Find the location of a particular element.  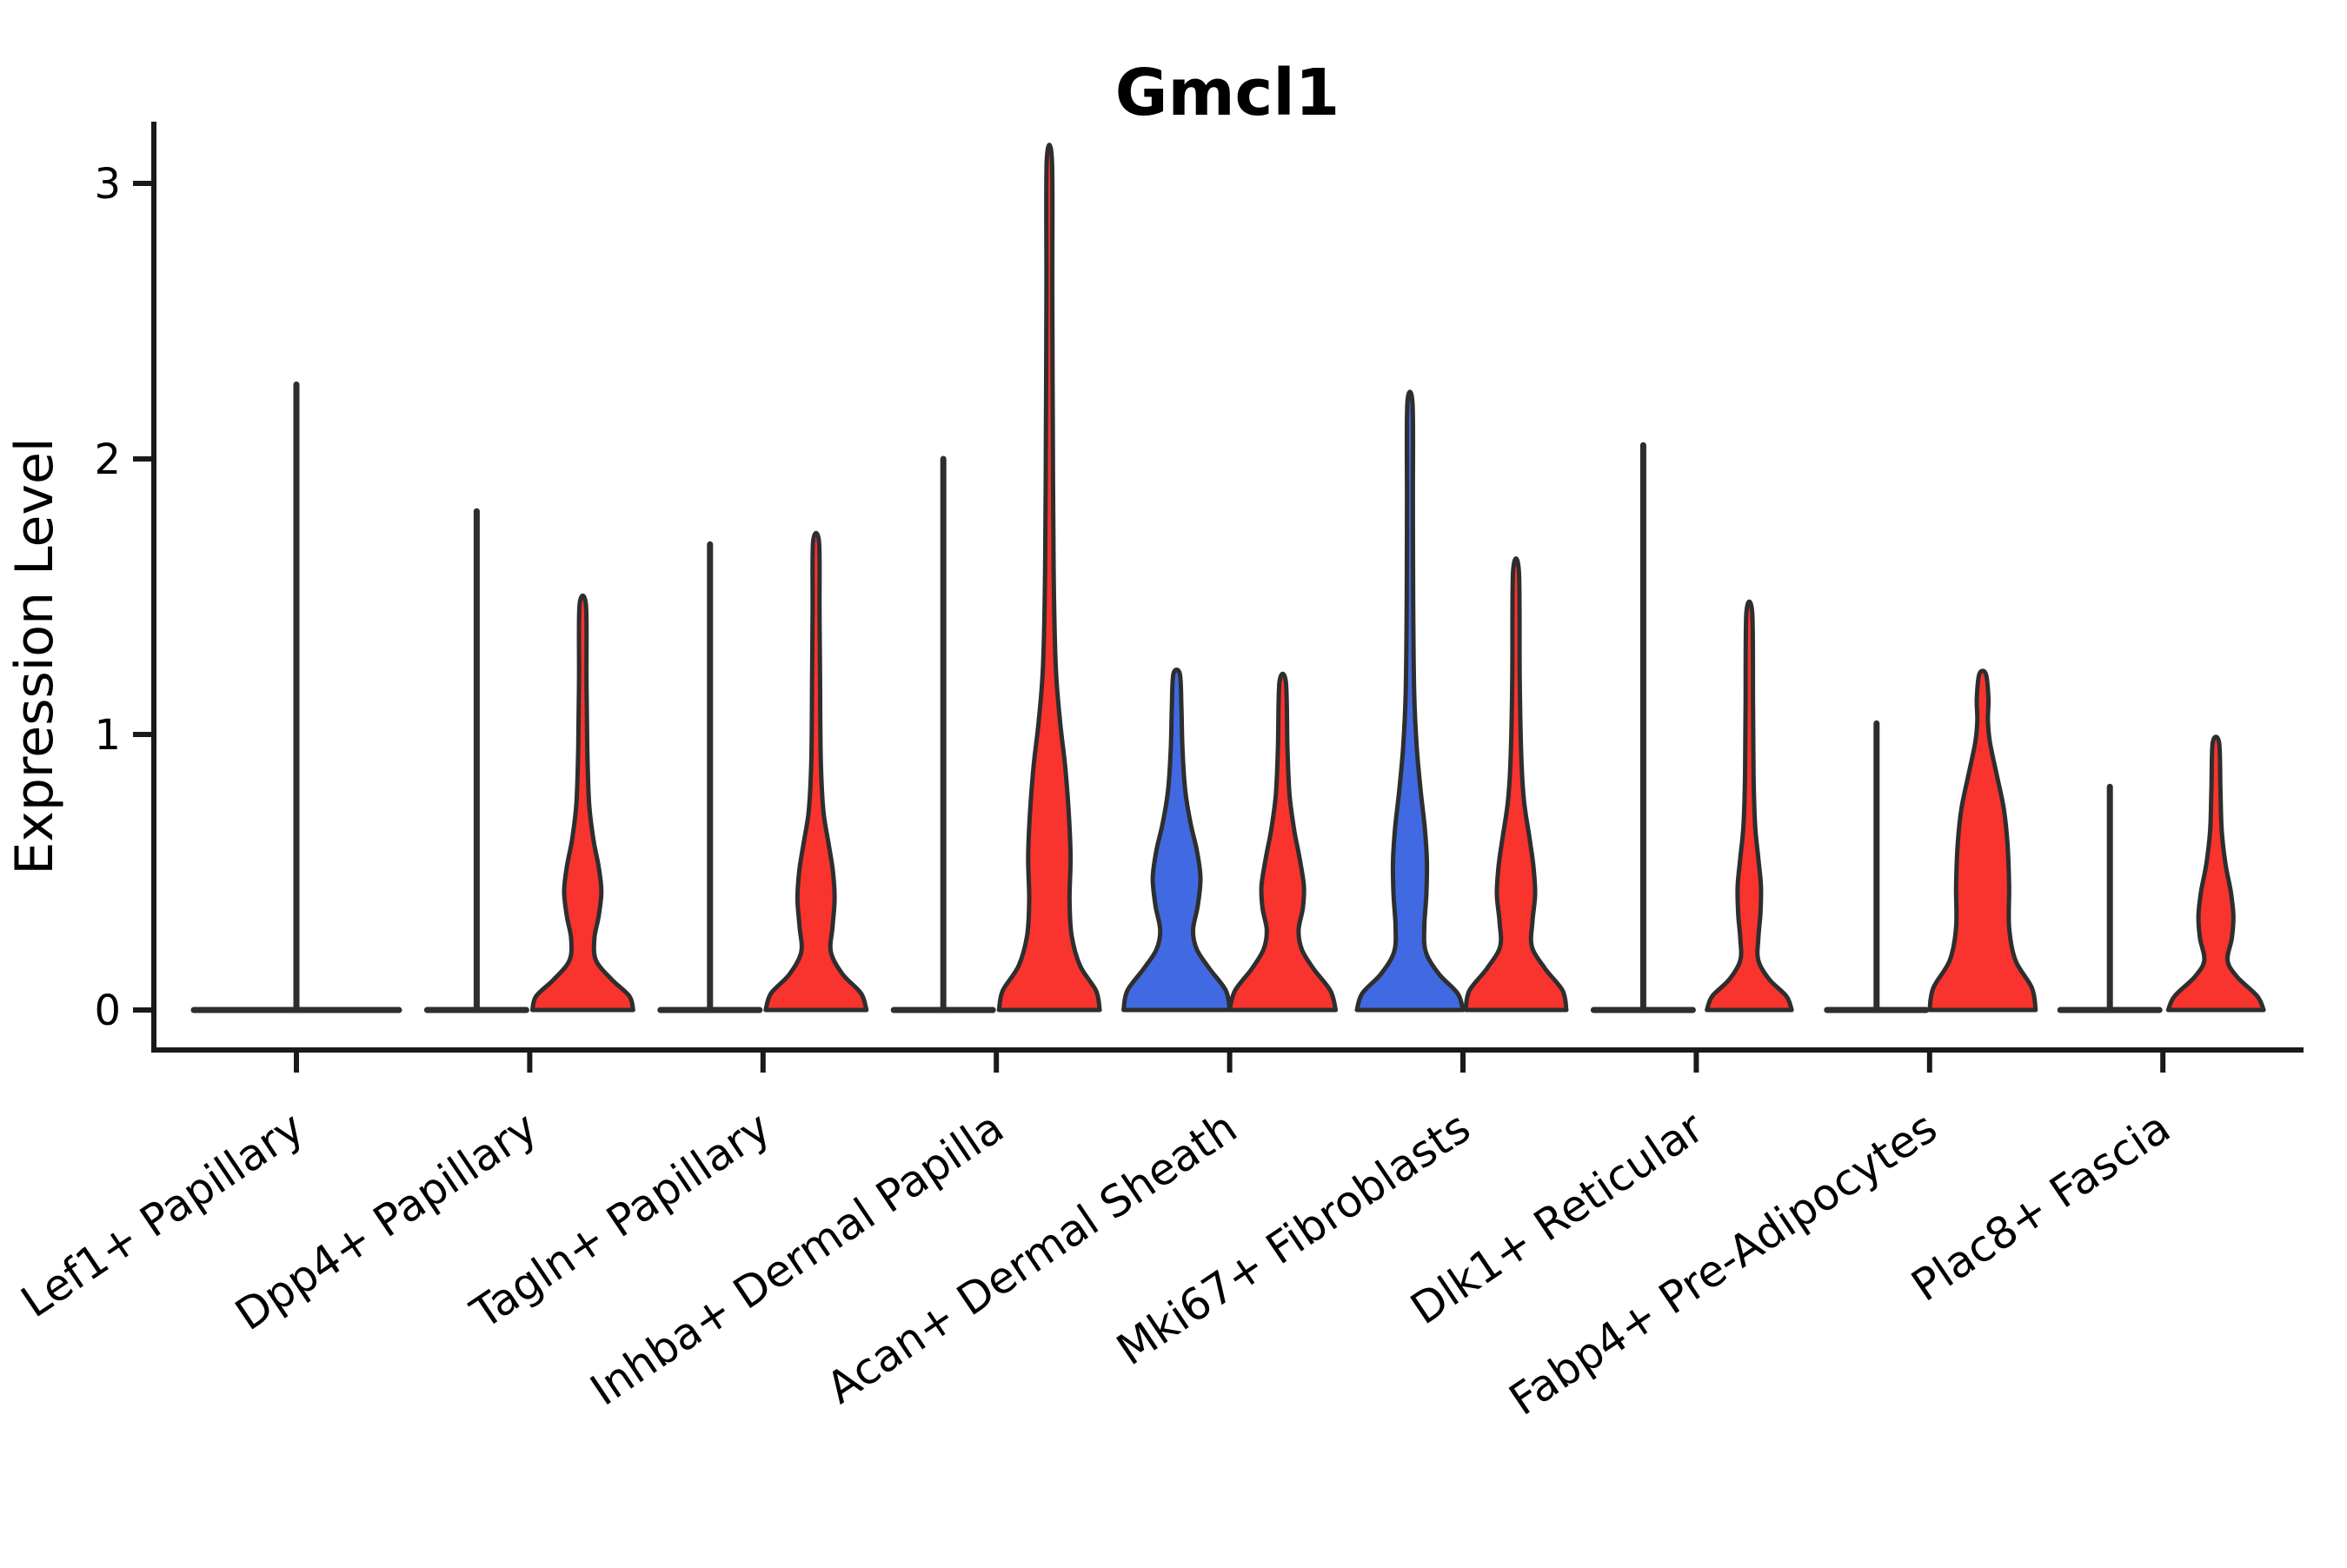

y-axis-label: Expression Level is located at coordinates (34, 655).